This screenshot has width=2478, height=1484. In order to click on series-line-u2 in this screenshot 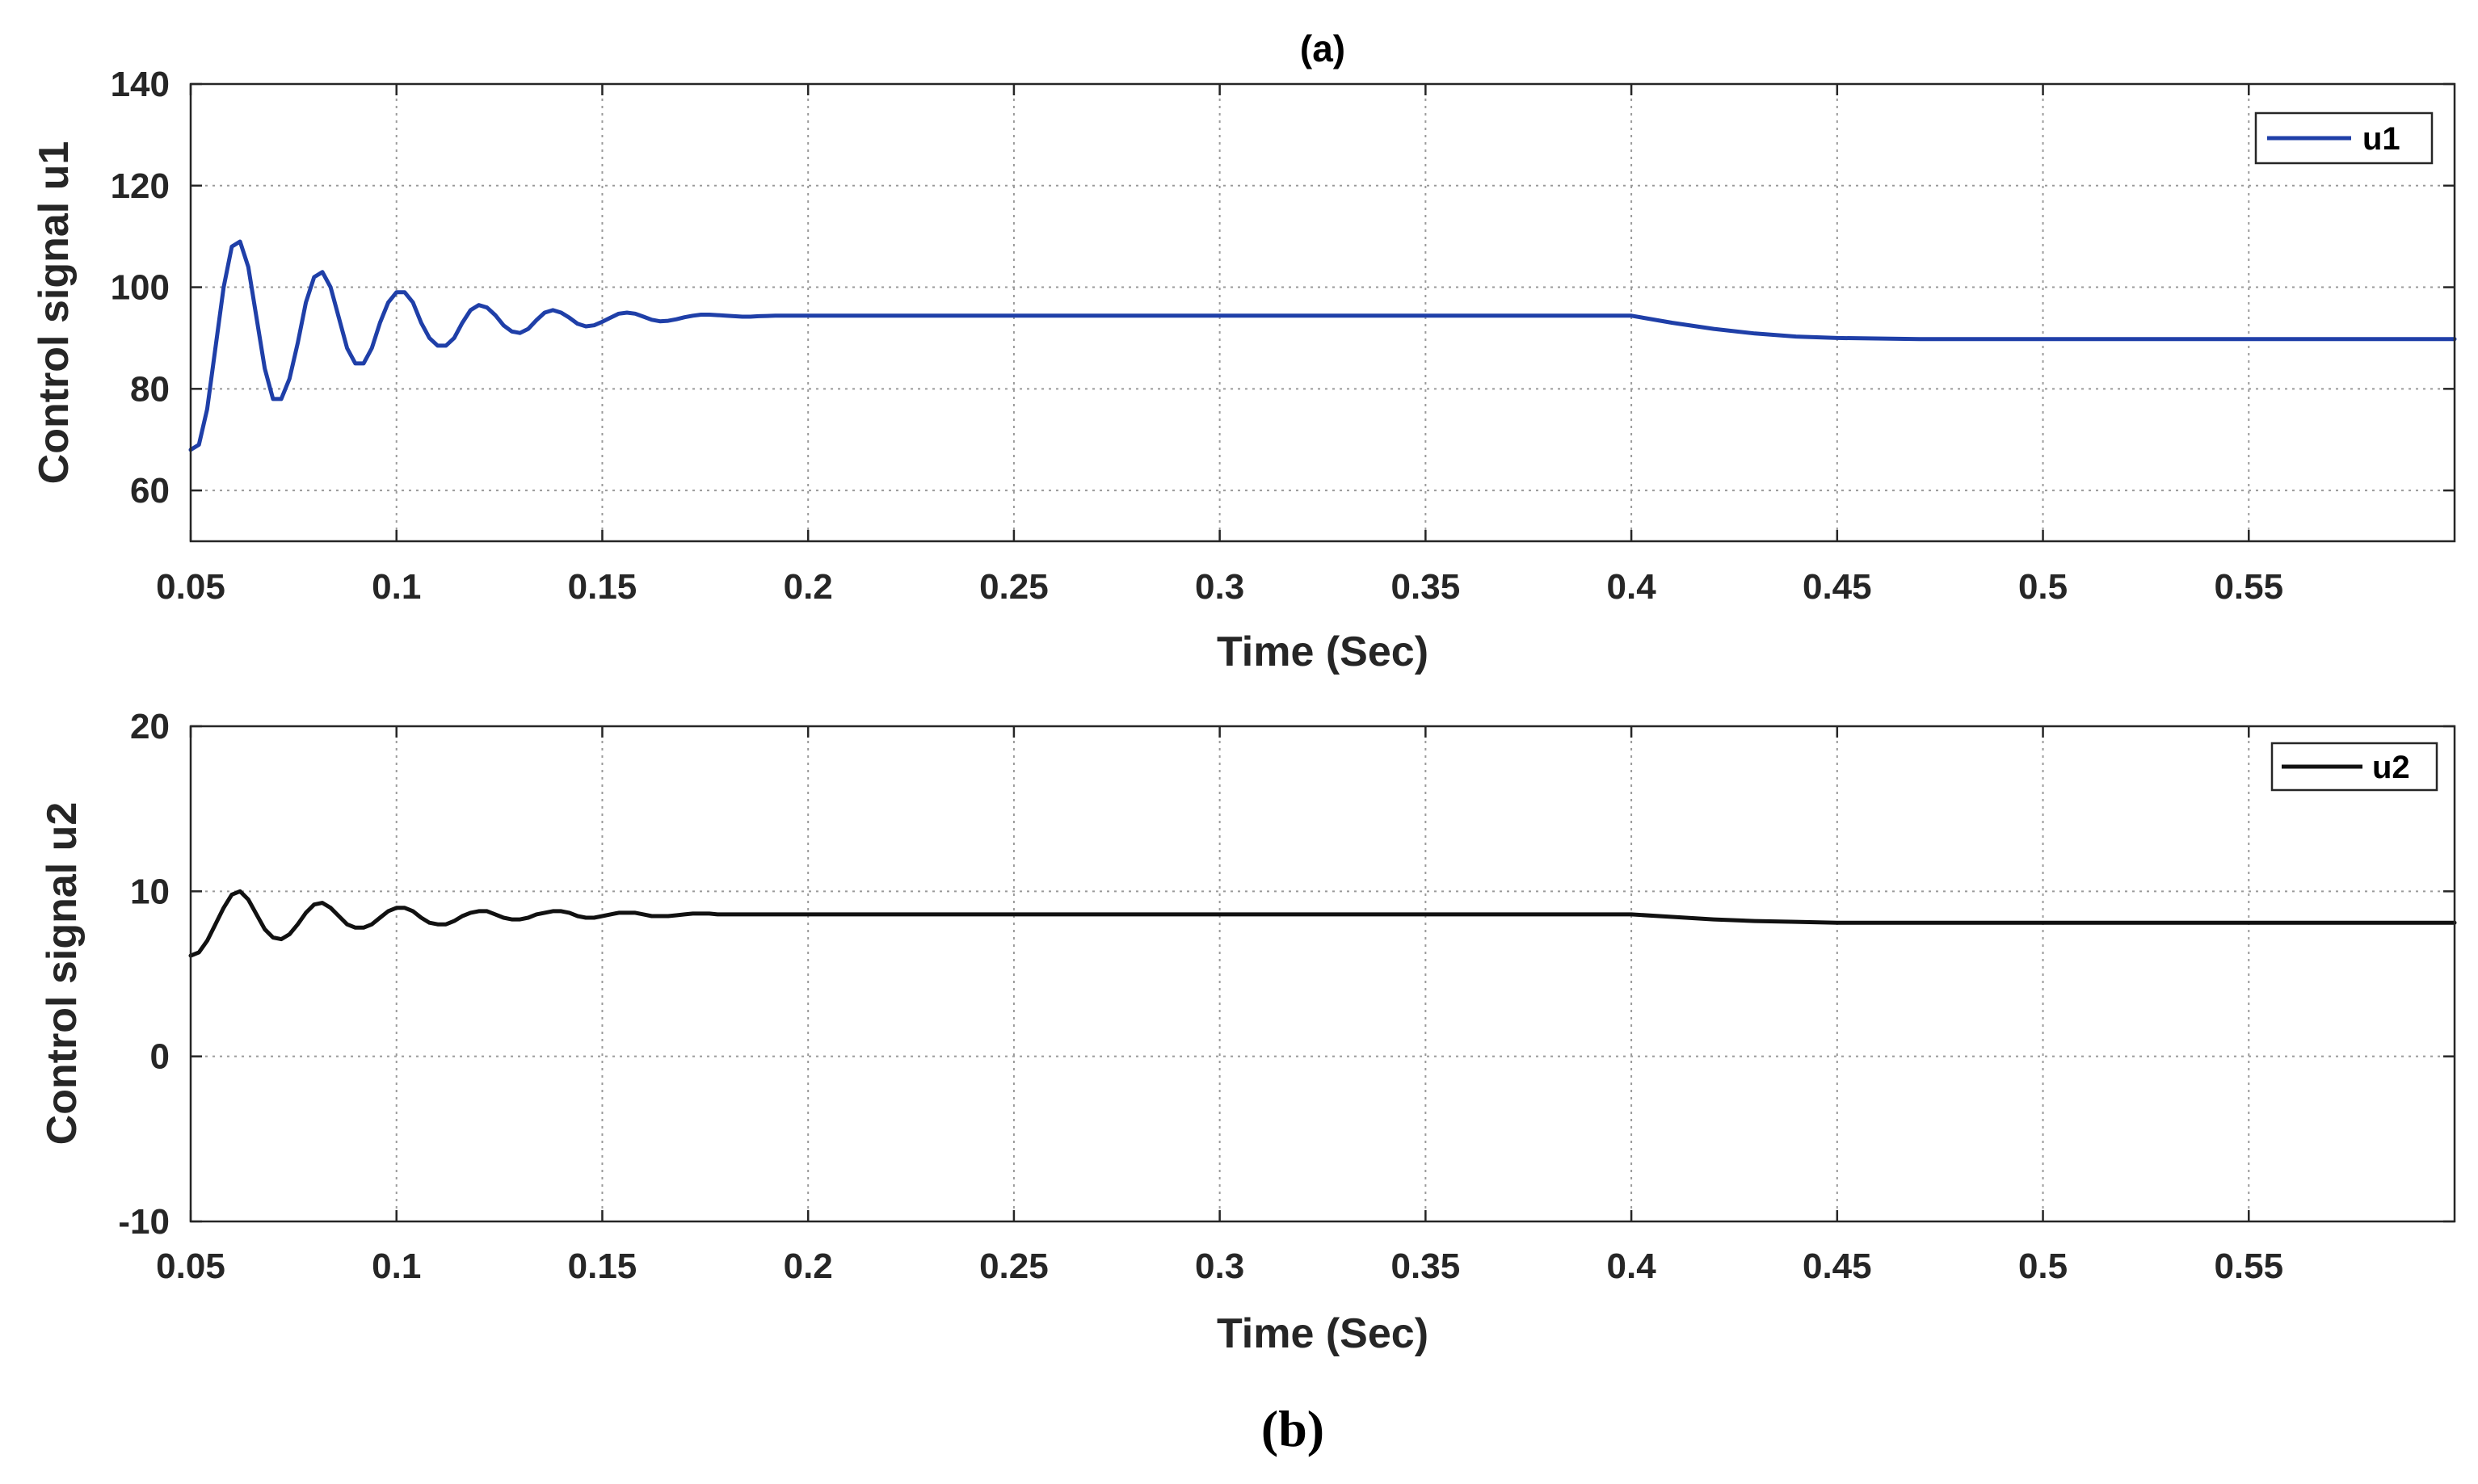, I will do `click(1322, 924)`.